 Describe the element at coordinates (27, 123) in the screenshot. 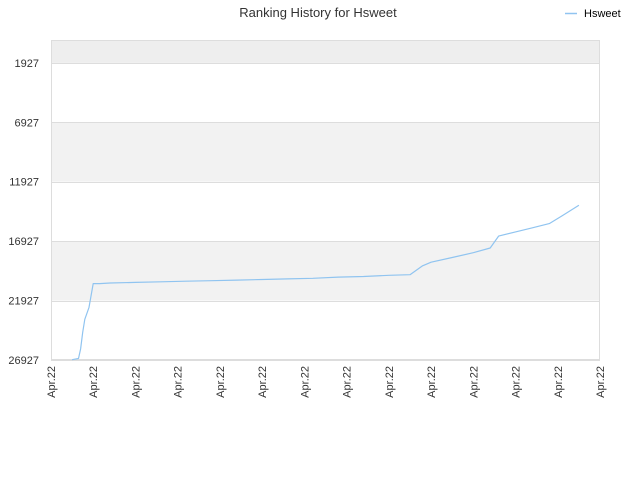

I see `y-tick-label: 6927` at that location.